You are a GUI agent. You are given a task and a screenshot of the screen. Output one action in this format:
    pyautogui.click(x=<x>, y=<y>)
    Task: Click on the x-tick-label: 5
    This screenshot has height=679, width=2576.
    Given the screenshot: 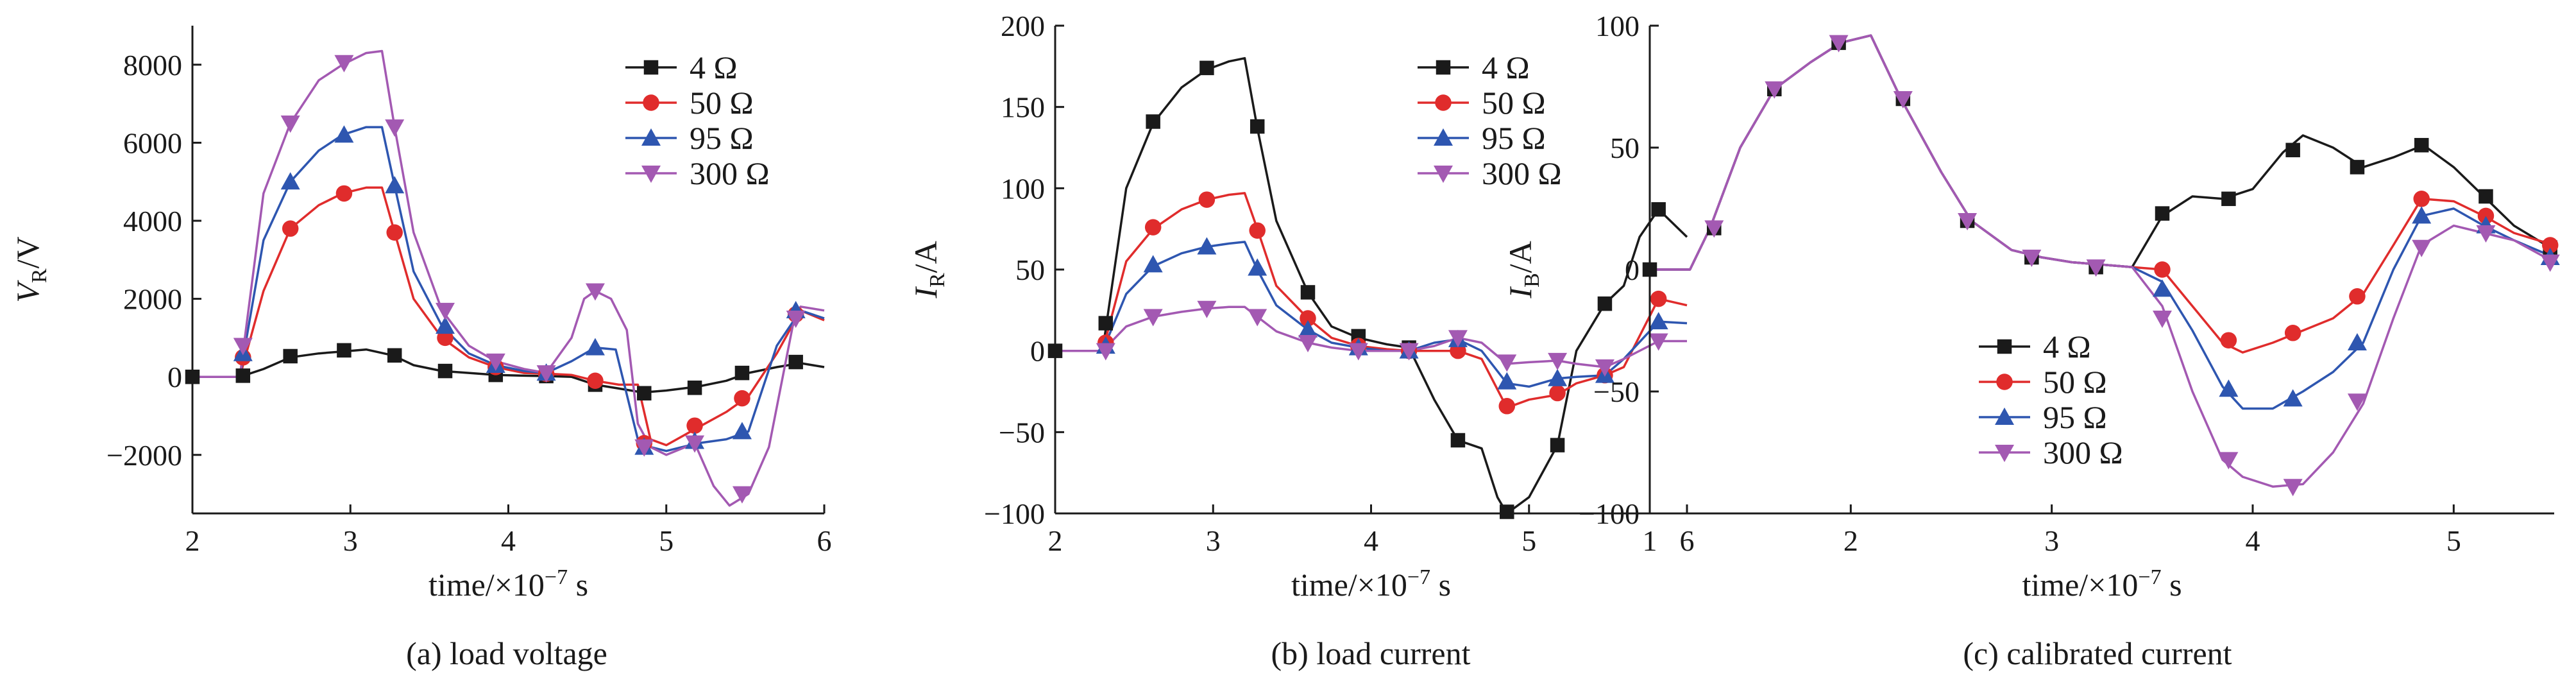 What is the action you would take?
    pyautogui.click(x=2453, y=540)
    